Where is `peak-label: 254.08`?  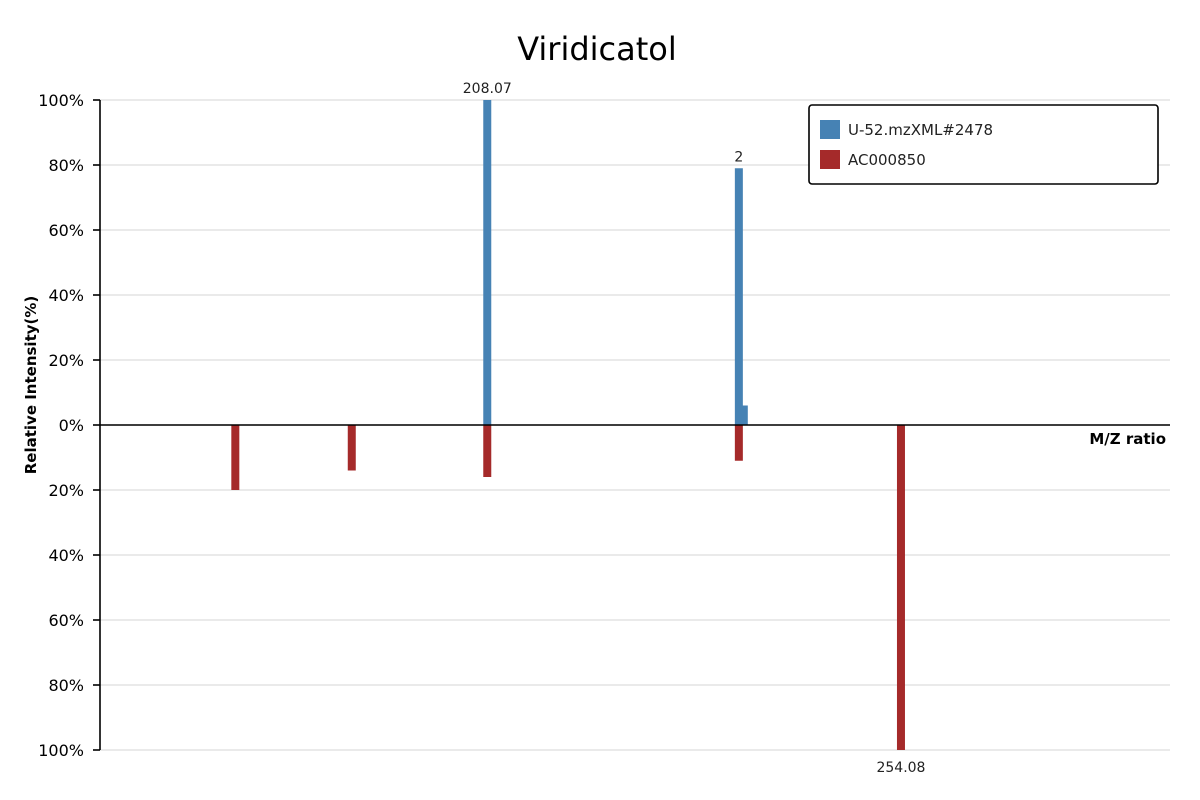
peak-label: 254.08 is located at coordinates (900, 768).